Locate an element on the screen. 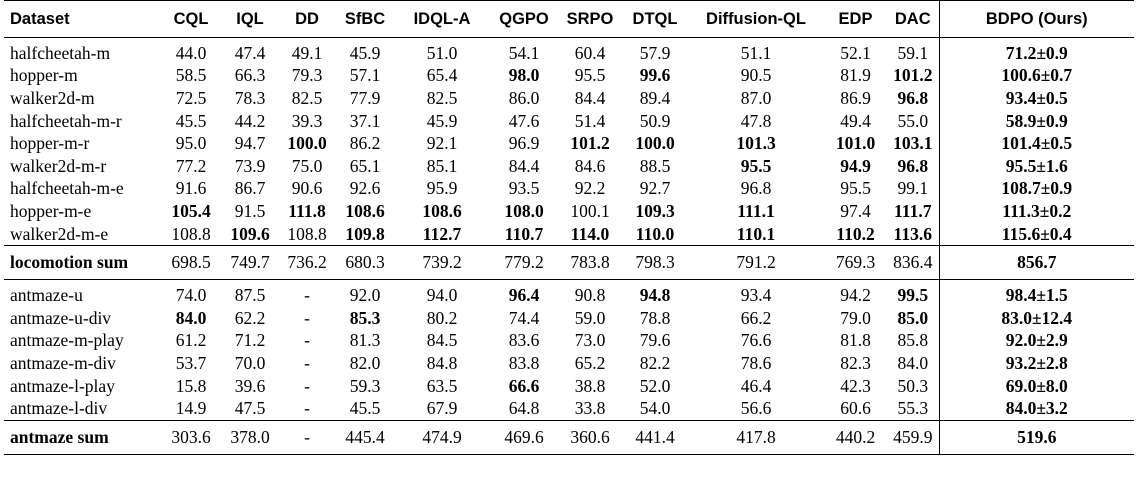 Image resolution: width=1138 pixels, height=503 pixels. column-header: SRPO is located at coordinates (590, 19).